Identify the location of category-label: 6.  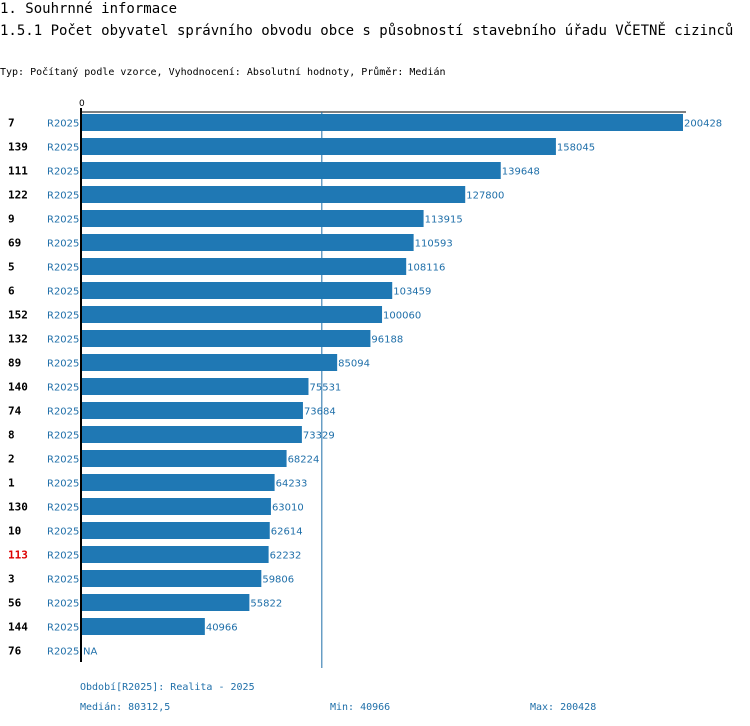
(11, 291).